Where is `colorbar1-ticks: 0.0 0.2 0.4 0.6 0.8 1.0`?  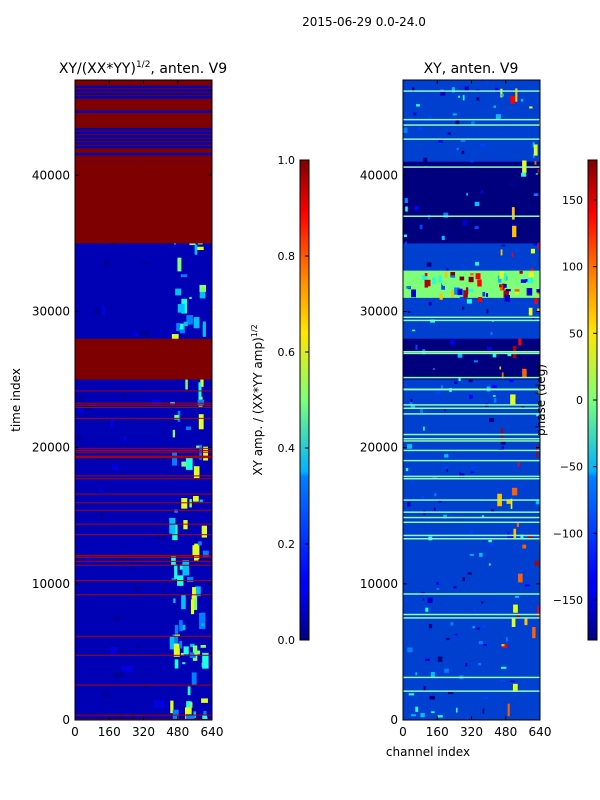 colorbar1-ticks: 0.0 0.2 0.4 0.6 0.8 1.0 is located at coordinates (293, 400).